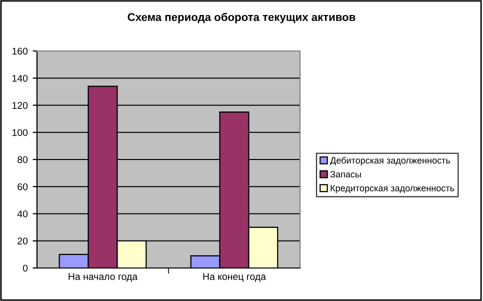 The height and width of the screenshot is (301, 483). I want to click on y-tick-label: 80, so click(23, 160).